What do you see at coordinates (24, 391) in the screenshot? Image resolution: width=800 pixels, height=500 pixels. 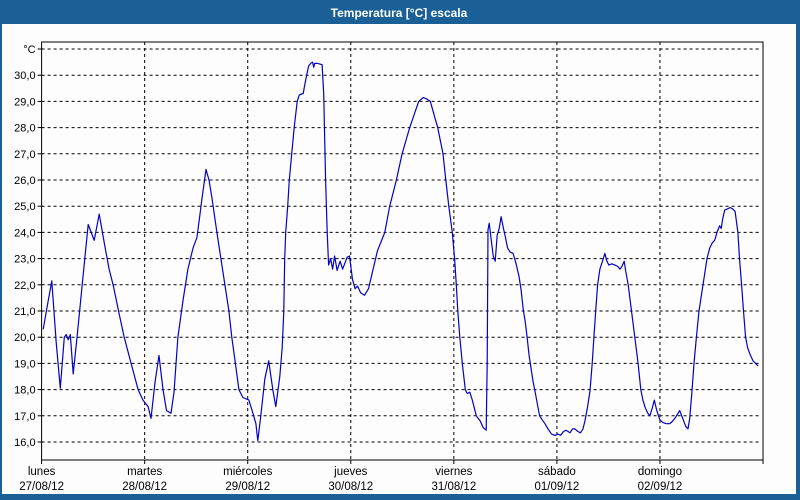 I see `y-tick-label: 18,0` at bounding box center [24, 391].